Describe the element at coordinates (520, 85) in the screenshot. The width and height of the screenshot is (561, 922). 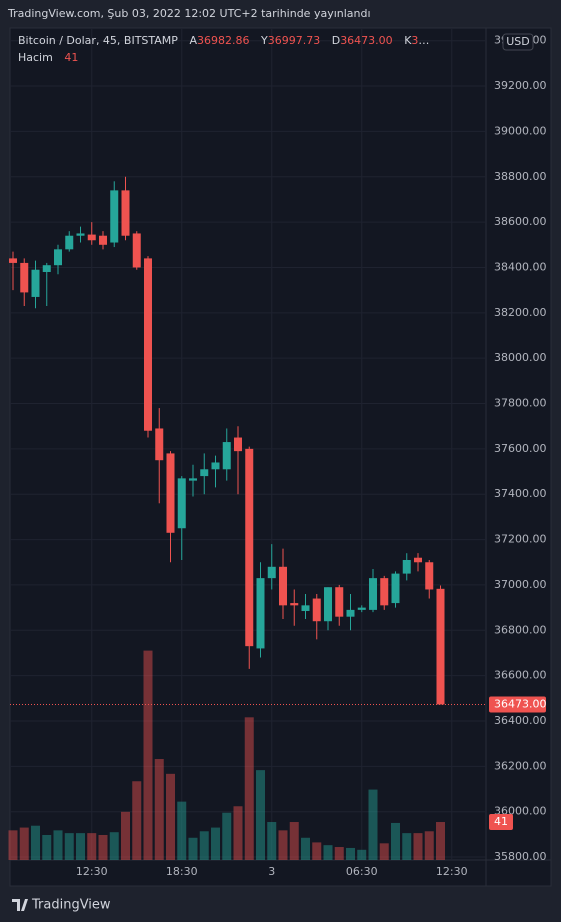
I see `y-tick-label: 39200.00` at that location.